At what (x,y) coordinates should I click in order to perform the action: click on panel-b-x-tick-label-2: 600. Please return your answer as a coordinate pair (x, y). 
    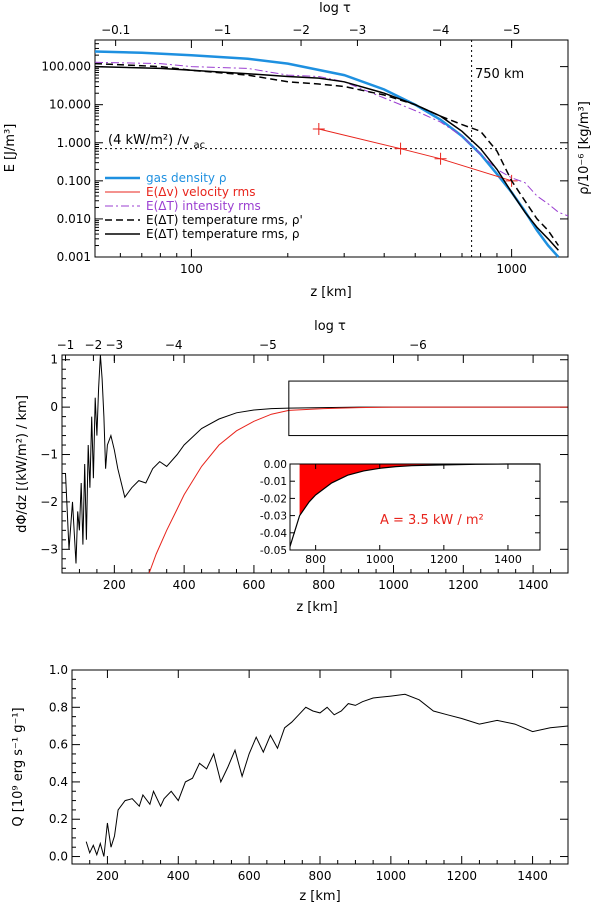
    Looking at the image, I should click on (253, 585).